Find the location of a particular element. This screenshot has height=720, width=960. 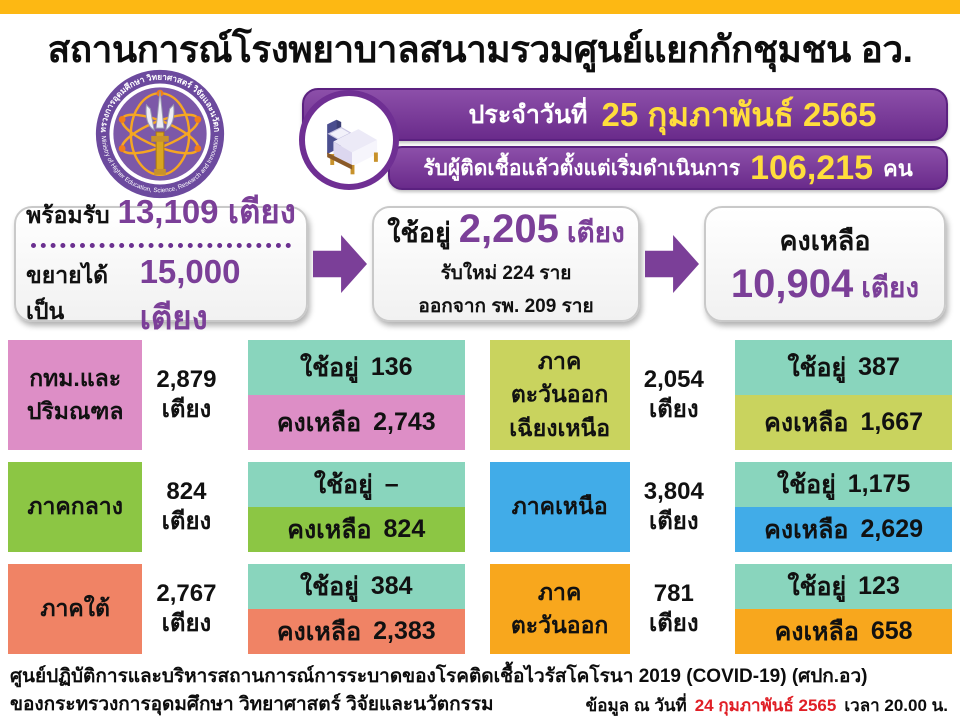

region-beds-north: 3,804 เตียง is located at coordinates (674, 507).